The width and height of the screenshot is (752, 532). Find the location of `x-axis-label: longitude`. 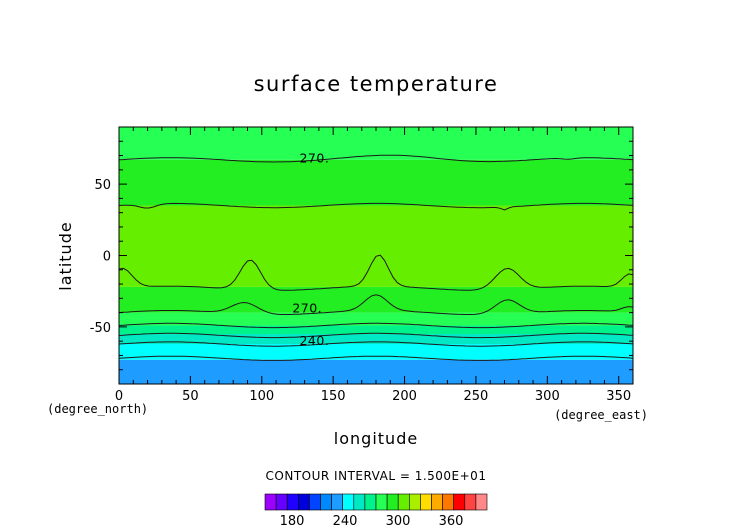

x-axis-label: longitude is located at coordinates (376, 438).